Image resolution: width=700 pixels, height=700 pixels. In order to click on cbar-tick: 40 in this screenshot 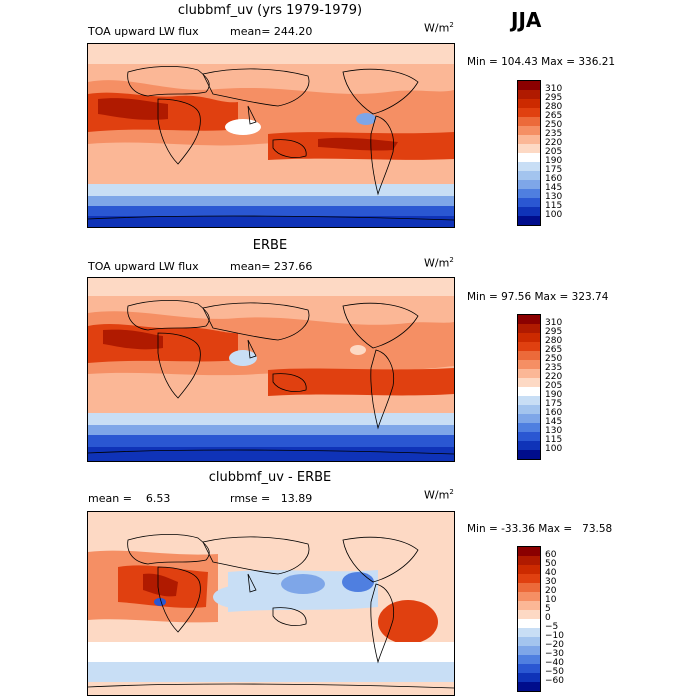, I will do `click(551, 573)`.